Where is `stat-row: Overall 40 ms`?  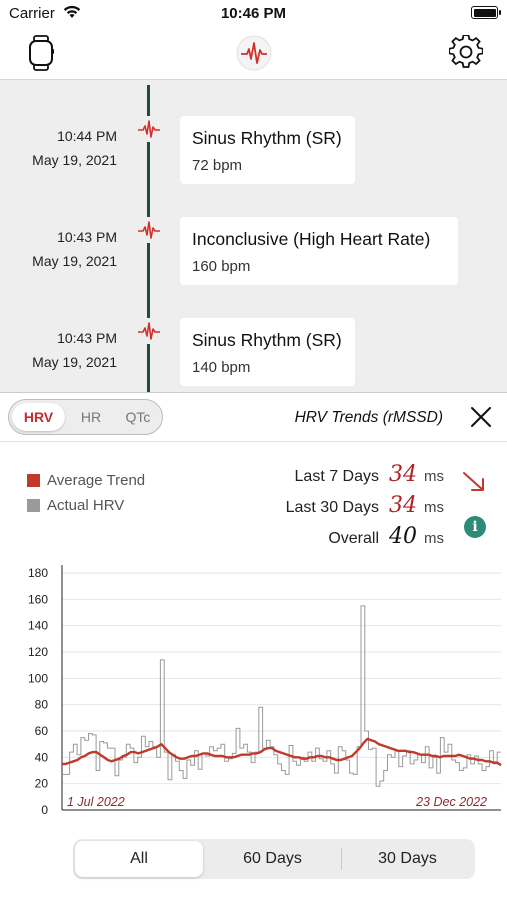
stat-row: Overall 40 ms is located at coordinates (365, 539).